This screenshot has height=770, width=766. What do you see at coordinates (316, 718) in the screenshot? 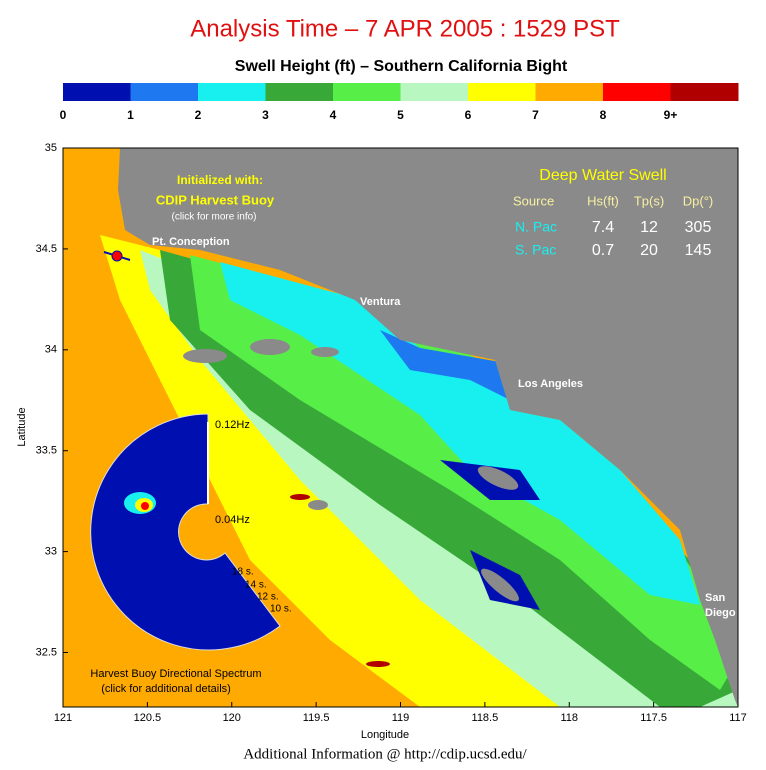
I see `x-tick-label: 119.5` at bounding box center [316, 718].